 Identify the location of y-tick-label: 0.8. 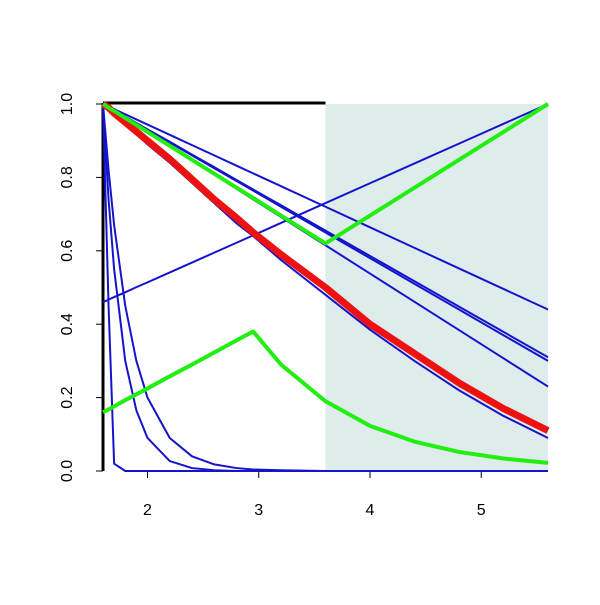
(67, 177).